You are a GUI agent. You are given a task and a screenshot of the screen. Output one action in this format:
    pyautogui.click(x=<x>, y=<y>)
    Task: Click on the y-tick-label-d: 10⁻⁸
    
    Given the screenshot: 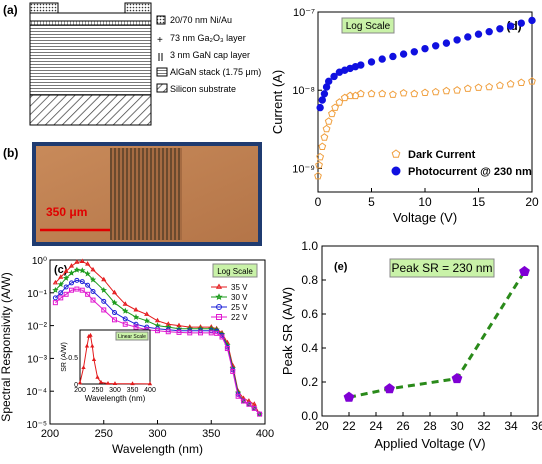 What is the action you would take?
    pyautogui.click(x=303, y=91)
    